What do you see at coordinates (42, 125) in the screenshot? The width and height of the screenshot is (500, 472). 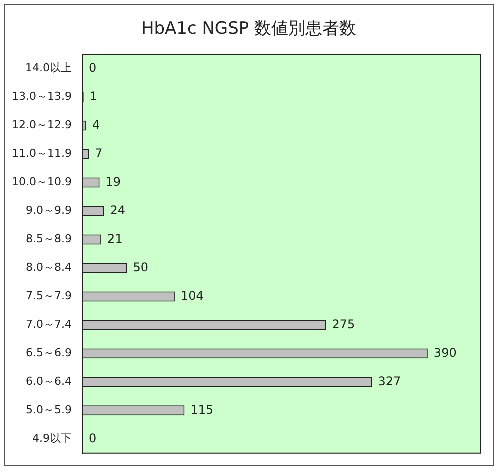 I see `y-tick-label: 12.0～12.9` at bounding box center [42, 125].